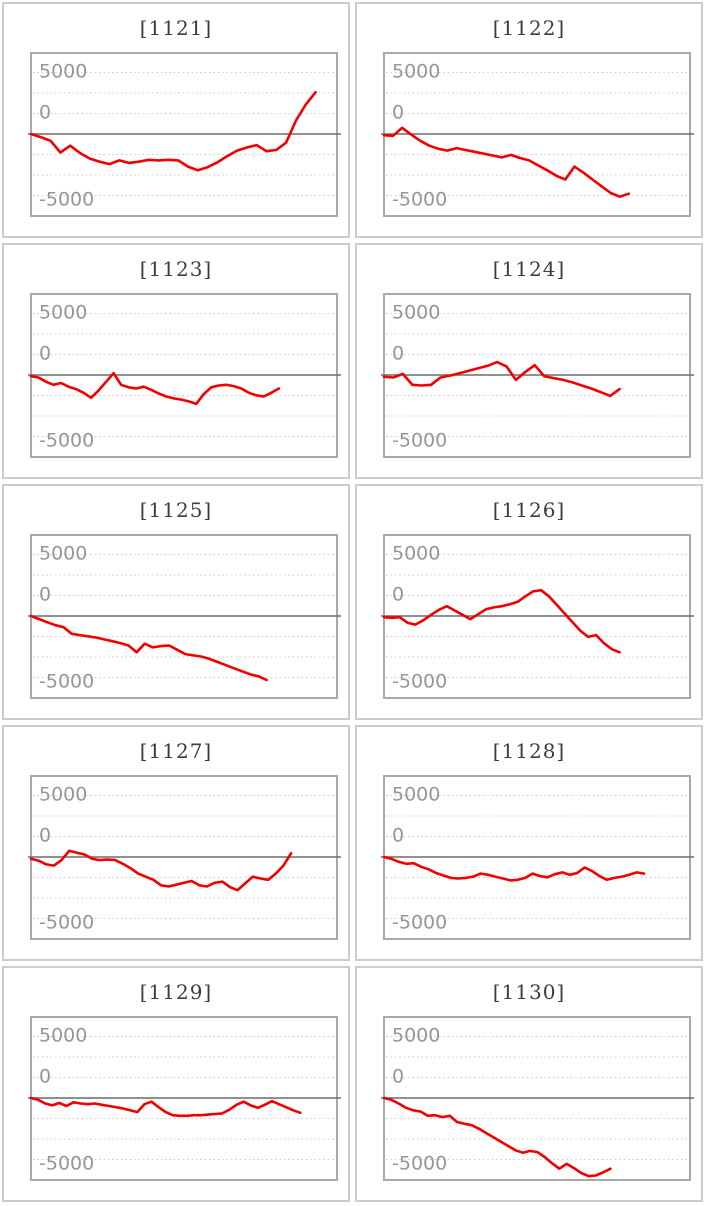 This screenshot has height=1206, width=705. I want to click on chart-card: [1123] 5000 0 -5000, so click(176, 361).